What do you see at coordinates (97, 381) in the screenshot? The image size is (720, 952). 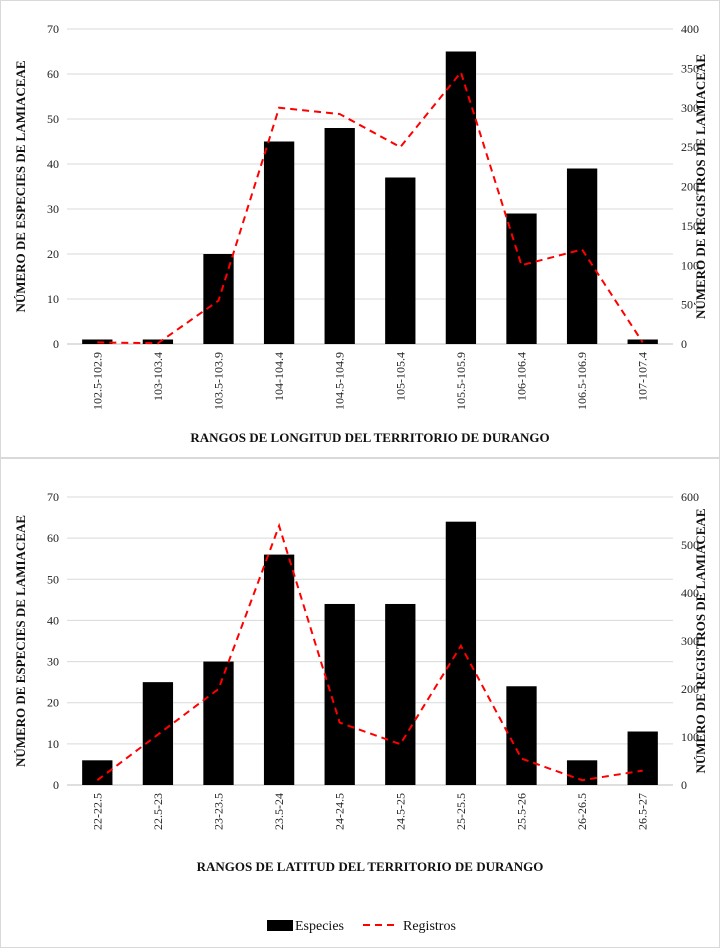 I see `x-tick-label: 102.5-102.9` at bounding box center [97, 381].